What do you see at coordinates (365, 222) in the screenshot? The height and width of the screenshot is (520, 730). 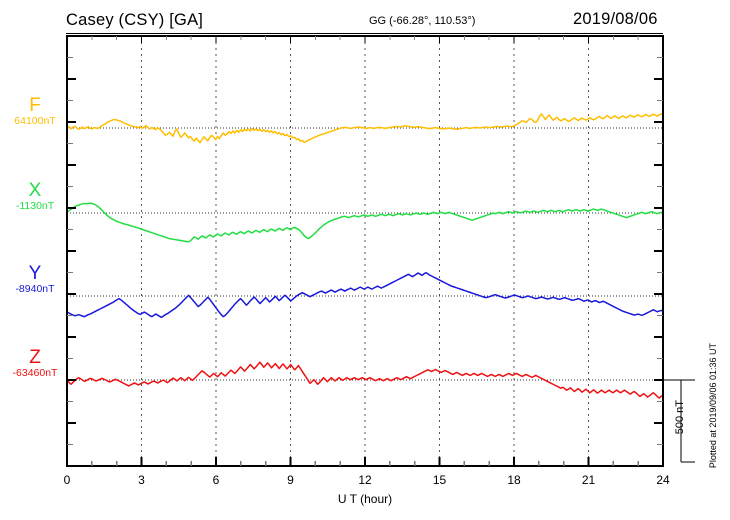 I see `trace-X` at bounding box center [365, 222].